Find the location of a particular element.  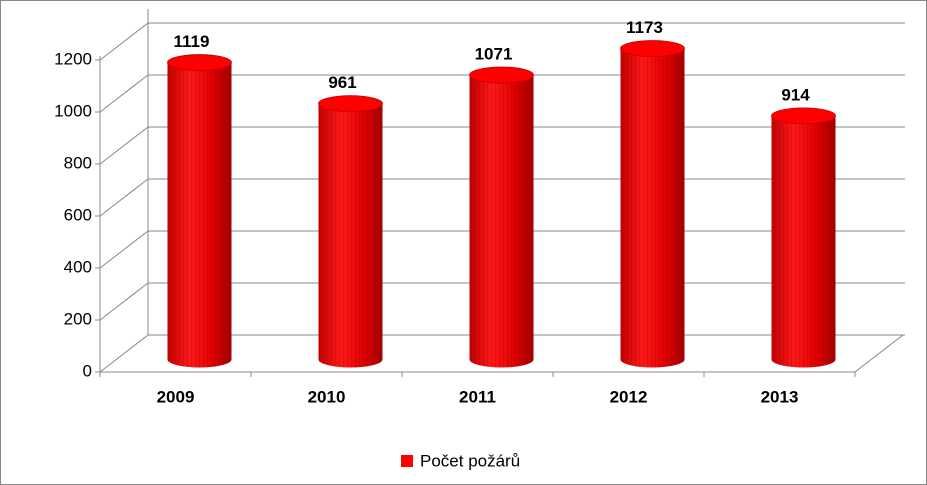

x-tick-label: 2013 is located at coordinates (780, 396).